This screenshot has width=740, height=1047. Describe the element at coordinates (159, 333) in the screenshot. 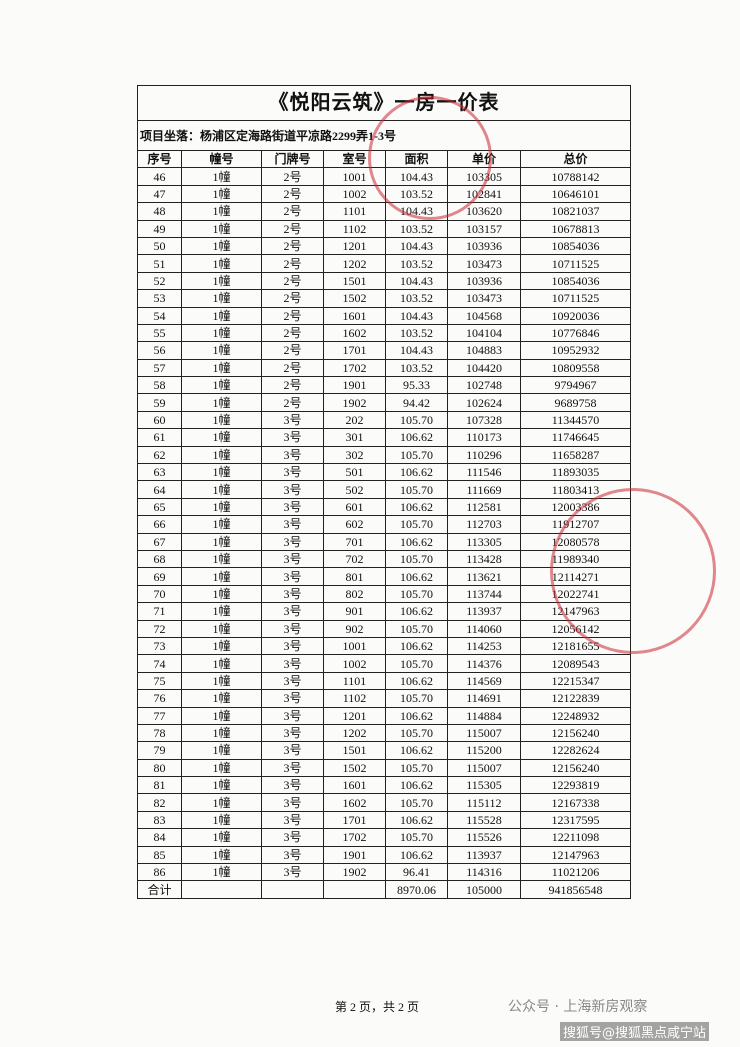

I see `table-cell: 55` at that location.